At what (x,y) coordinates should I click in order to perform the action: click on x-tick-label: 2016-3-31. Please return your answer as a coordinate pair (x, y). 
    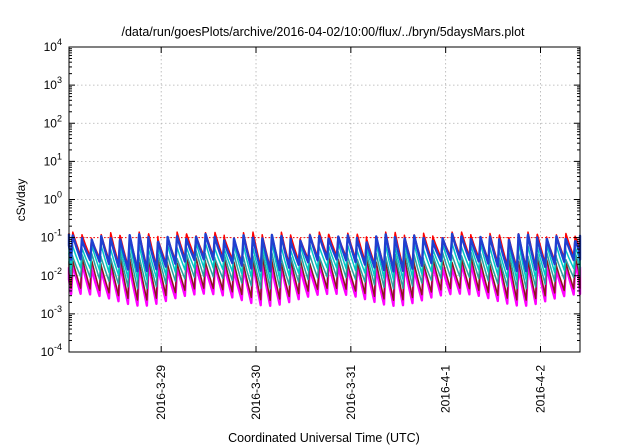
    Looking at the image, I should click on (351, 392).